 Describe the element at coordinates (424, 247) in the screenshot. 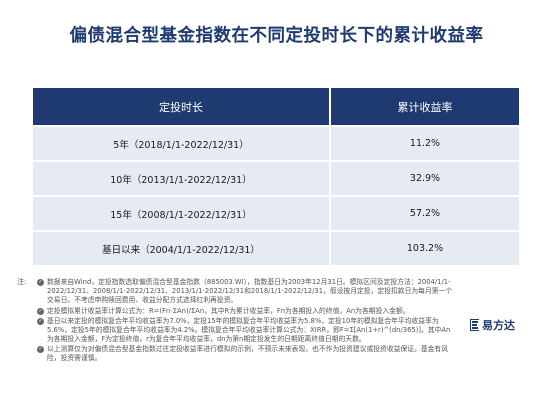

I see `cell-return: 103.2%` at that location.